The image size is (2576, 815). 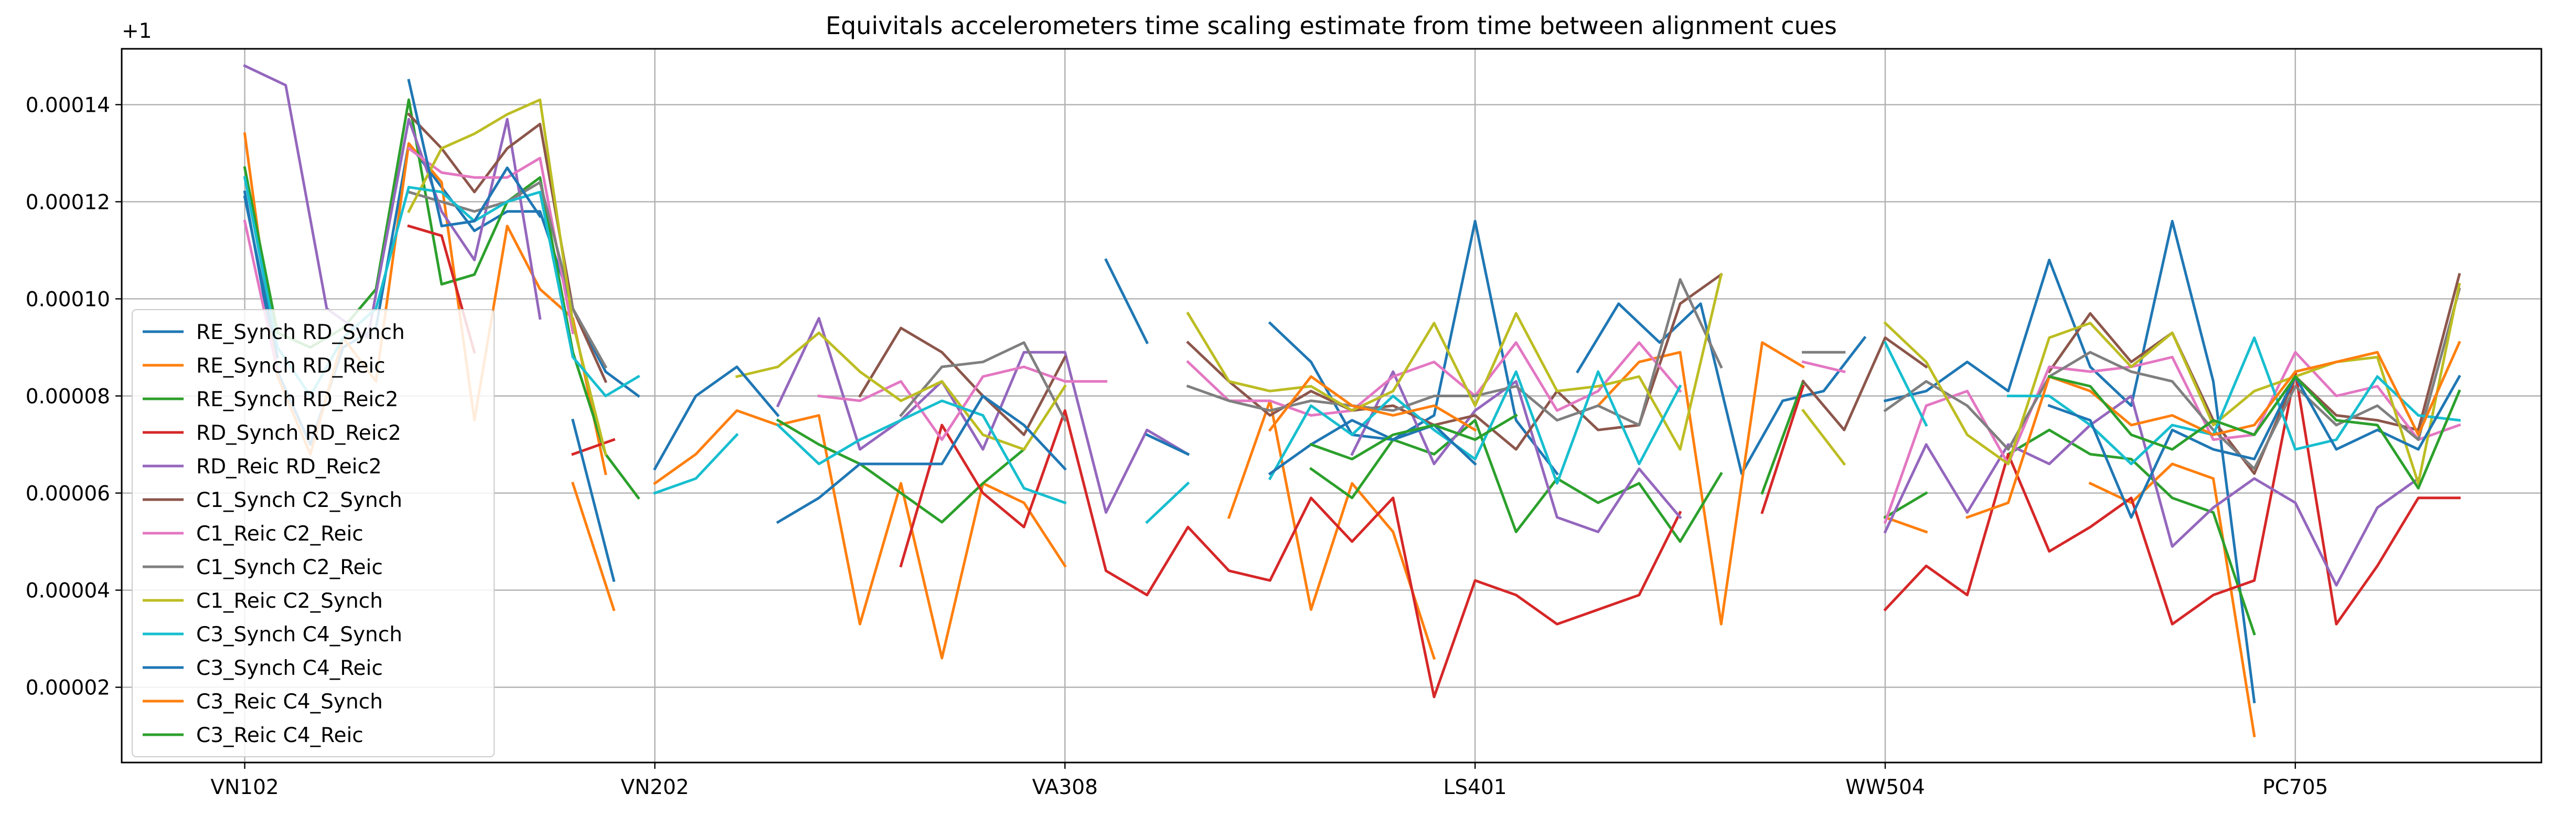 What do you see at coordinates (291, 366) in the screenshot?
I see `legend-label: RE_Synch RD_Reic` at bounding box center [291, 366].